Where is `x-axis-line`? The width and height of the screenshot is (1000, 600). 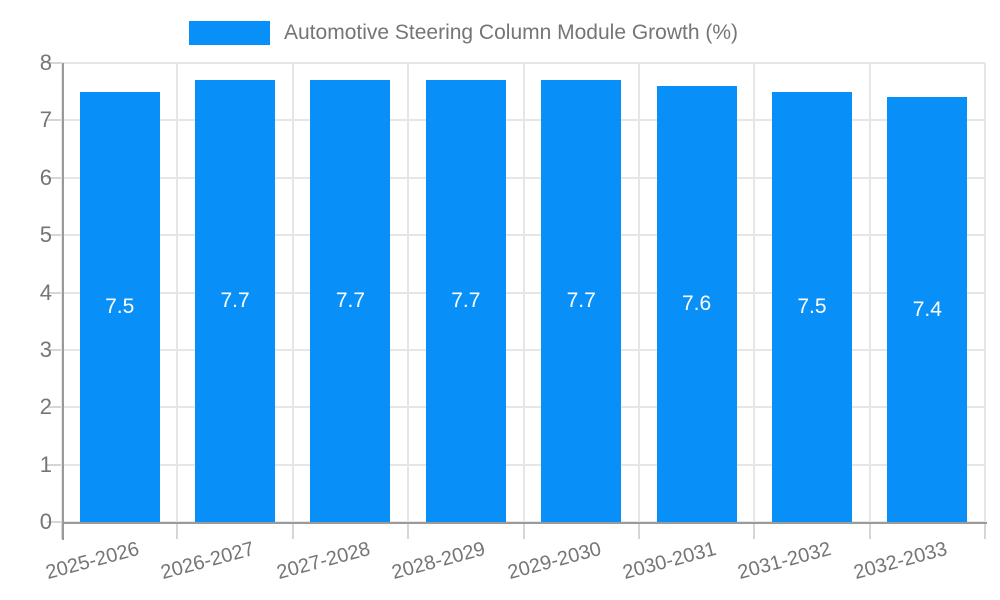 x-axis-line is located at coordinates (524, 523).